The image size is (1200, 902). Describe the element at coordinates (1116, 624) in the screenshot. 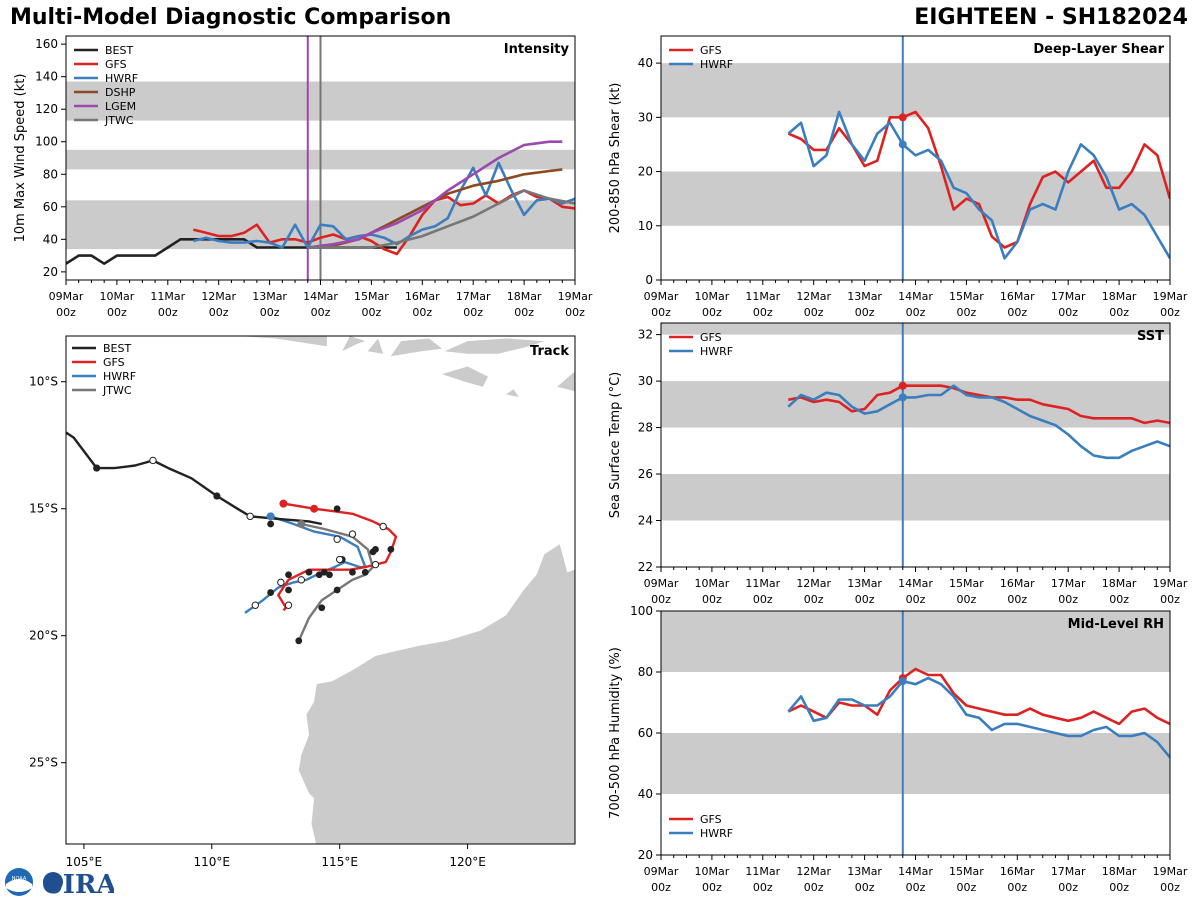

I see `panel-title: Mid-Level RH` at that location.